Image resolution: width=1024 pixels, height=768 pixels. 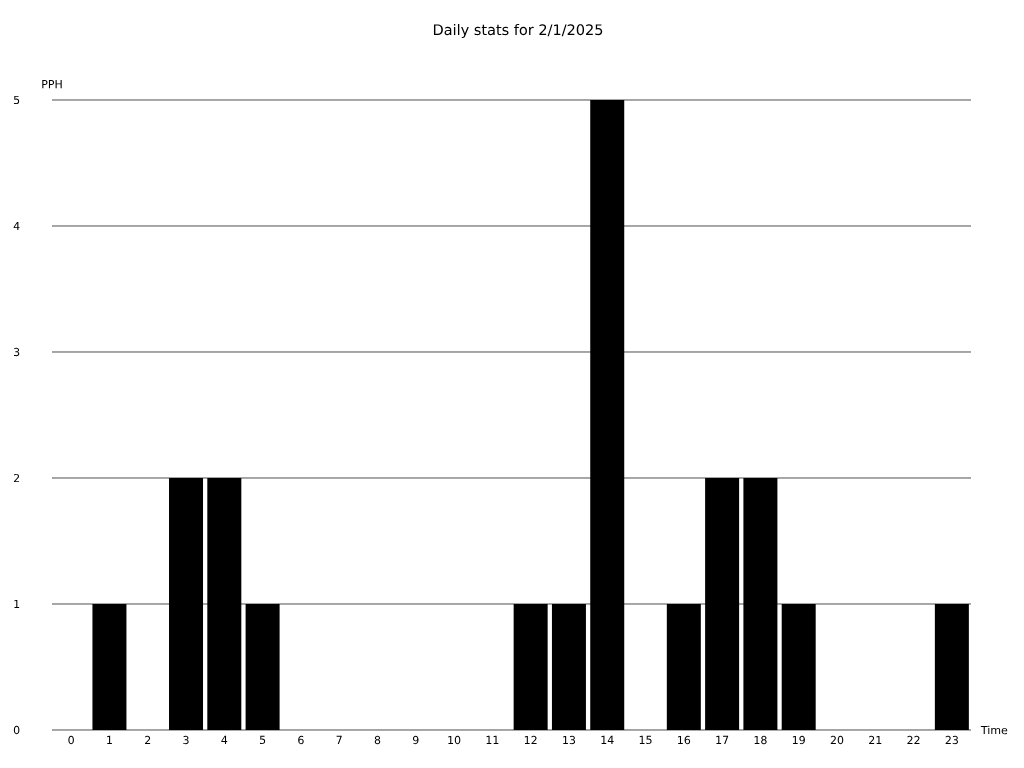 I want to click on x-tick-label: 12, so click(x=530, y=740).